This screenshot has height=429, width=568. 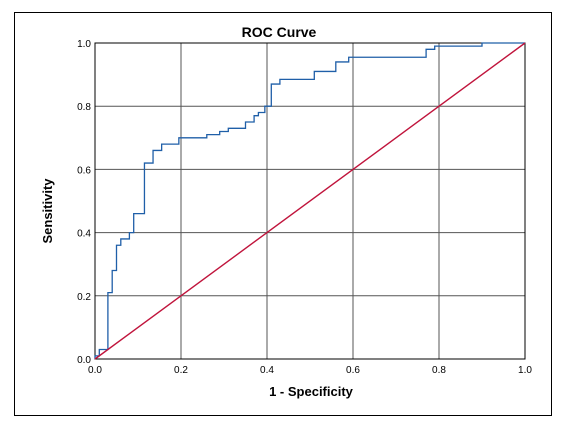 I want to click on y-tick-label: 0.4, so click(x=84, y=234).